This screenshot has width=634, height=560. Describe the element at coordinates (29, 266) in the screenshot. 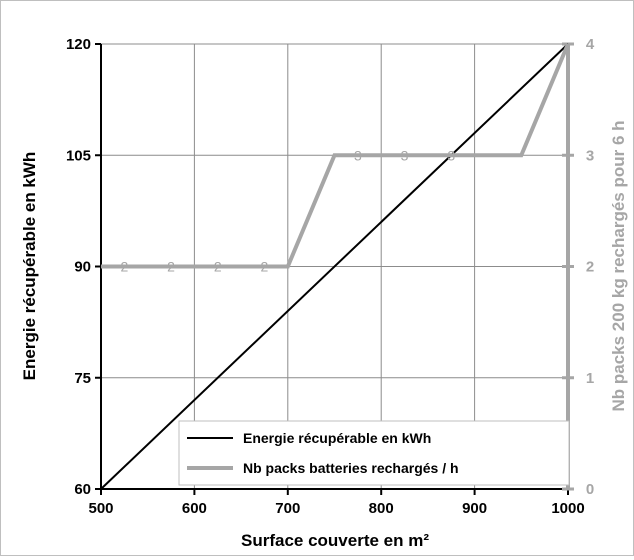

I see `y-axis-title: Energie récupérable en kWh` at that location.